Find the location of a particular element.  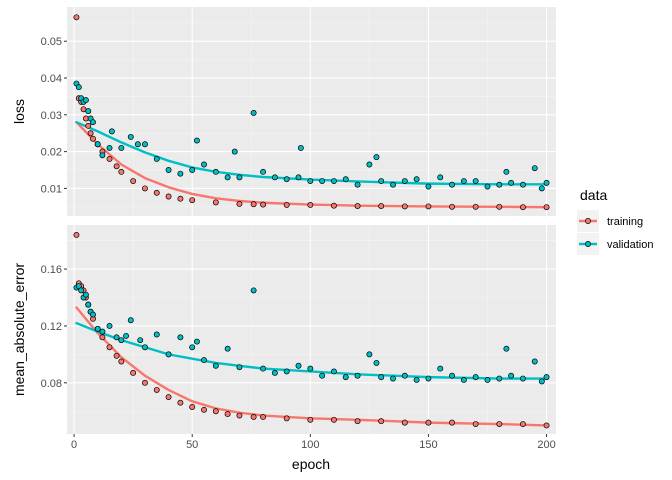

legend-key-validation is located at coordinates (588, 244).